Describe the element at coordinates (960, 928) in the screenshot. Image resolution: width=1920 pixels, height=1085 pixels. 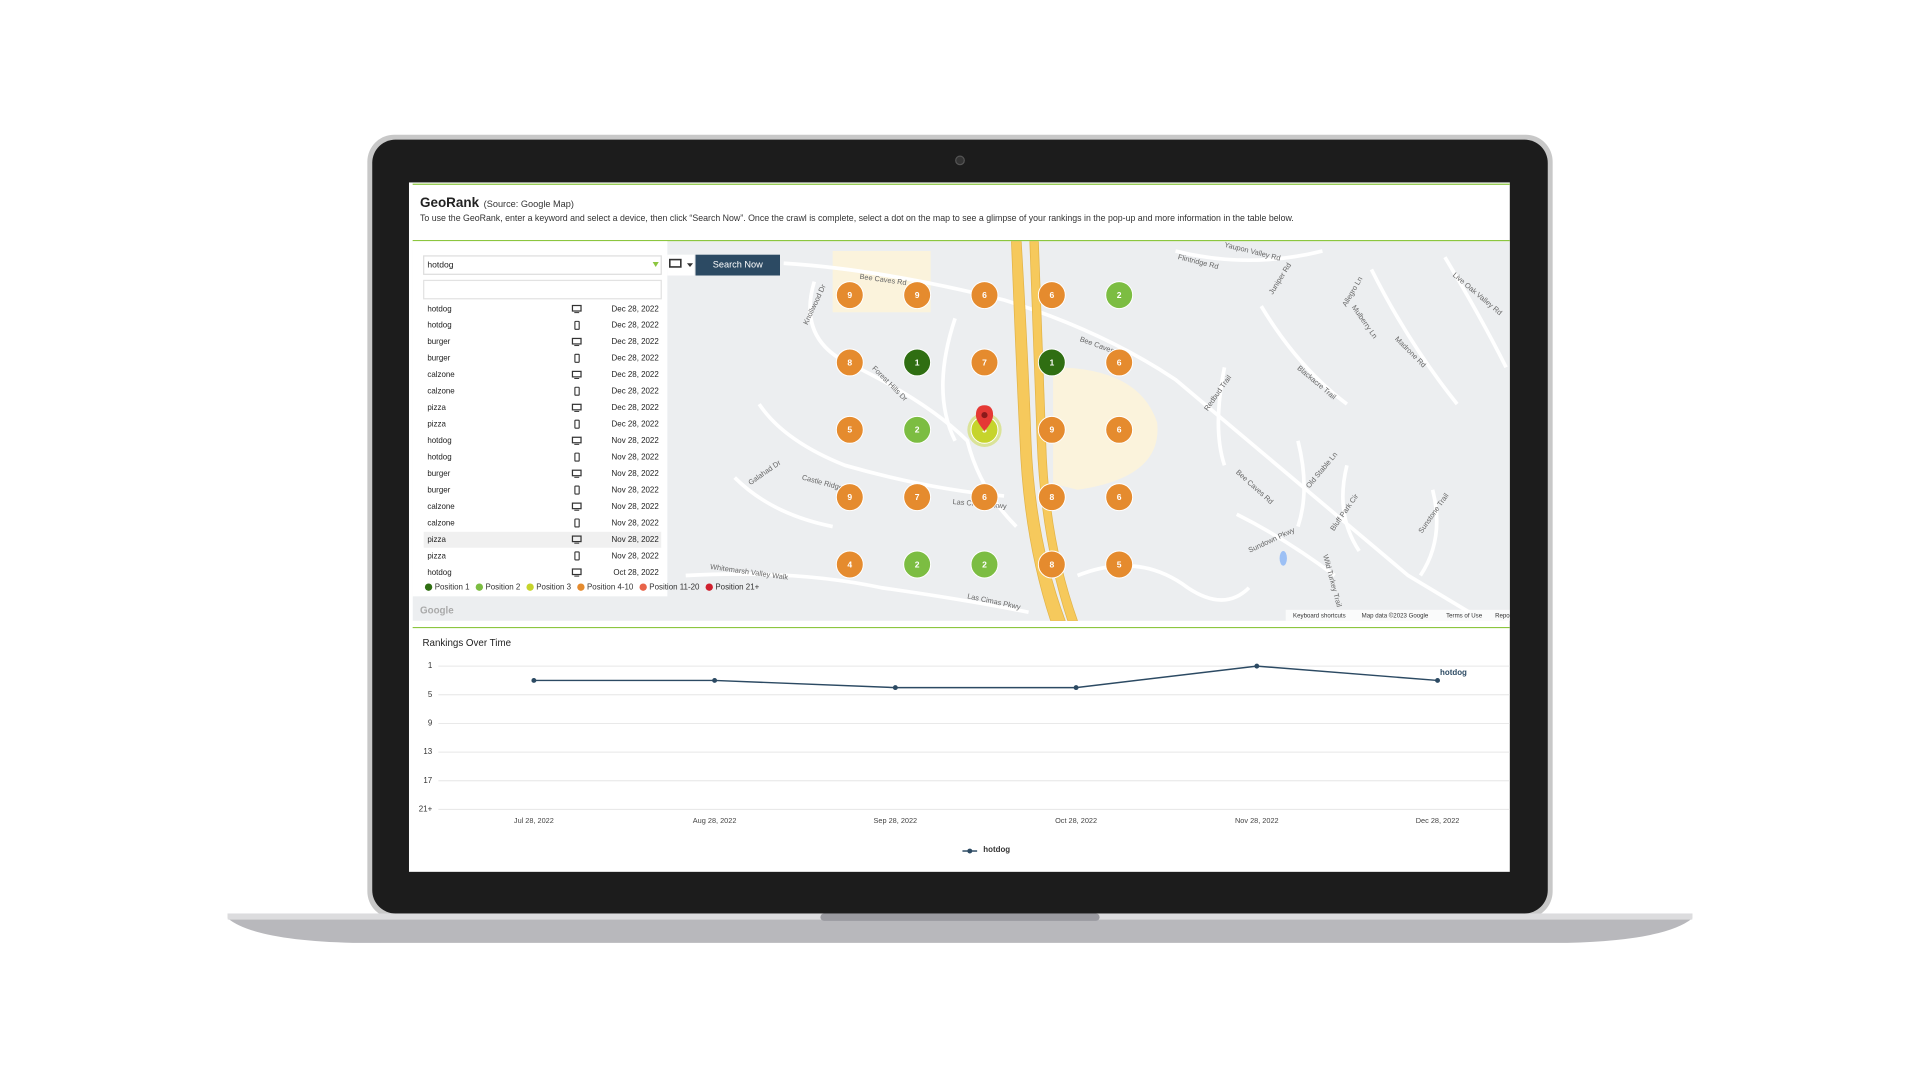
I see `laptop-base` at that location.